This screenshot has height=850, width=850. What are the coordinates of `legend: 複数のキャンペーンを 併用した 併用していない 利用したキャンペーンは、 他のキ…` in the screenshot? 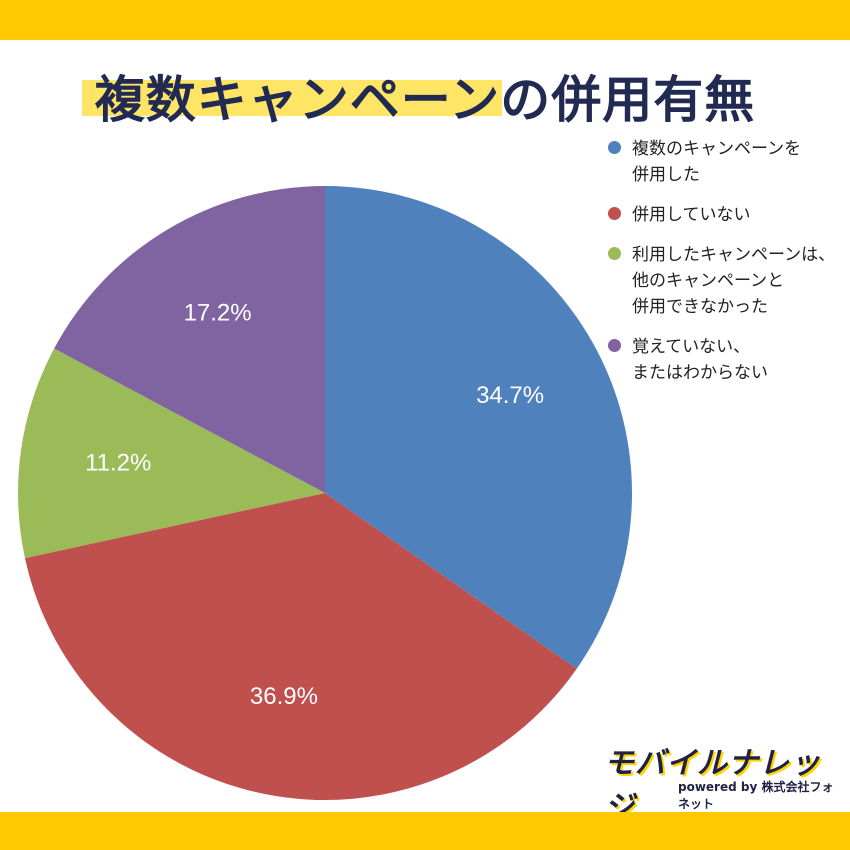 It's located at (728, 268).